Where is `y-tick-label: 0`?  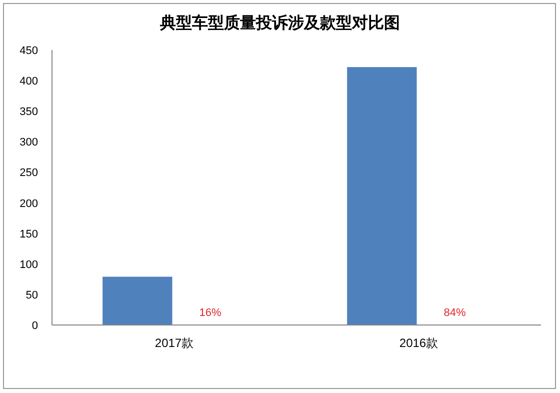
y-tick-label: 0 is located at coordinates (35, 326).